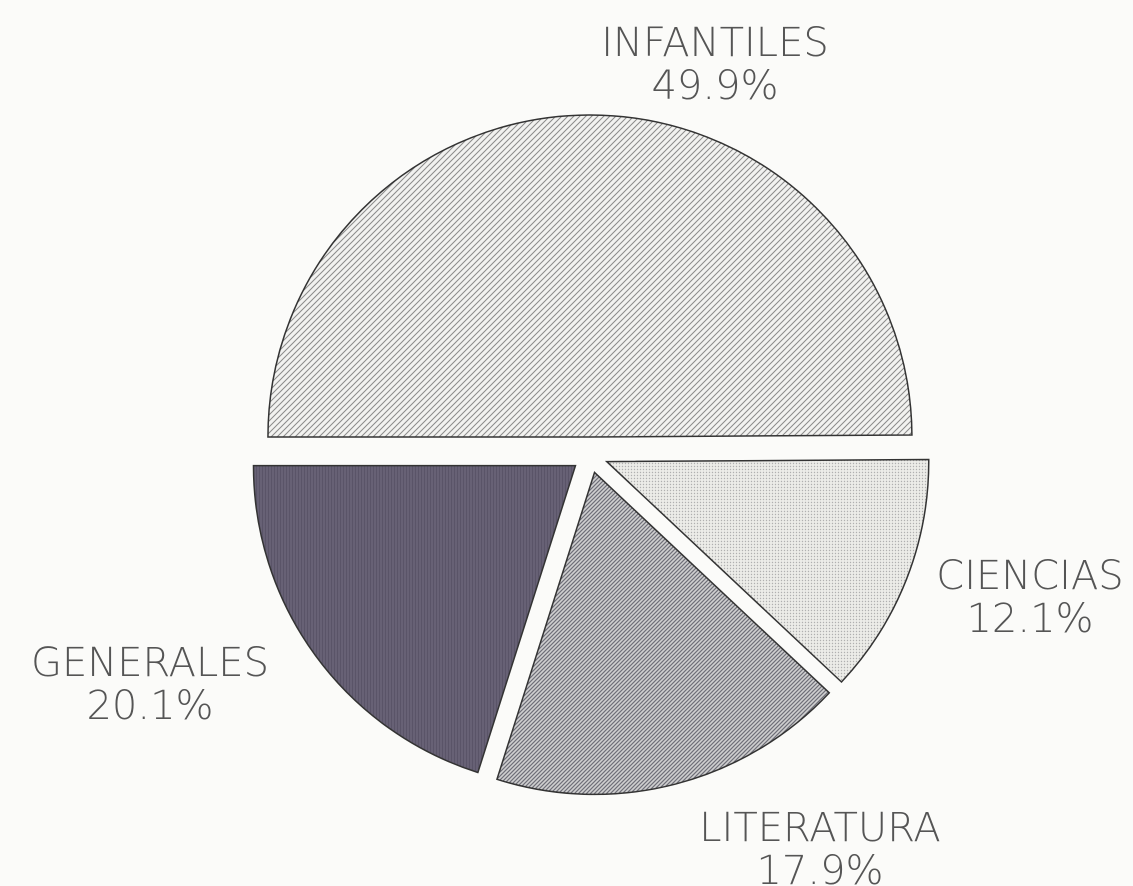 The image size is (1133, 886). What do you see at coordinates (714, 86) in the screenshot?
I see `slice-value-label: 49.9%` at bounding box center [714, 86].